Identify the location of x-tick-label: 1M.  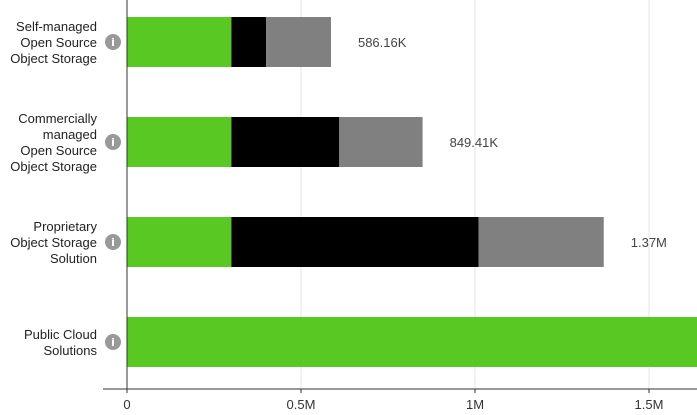
(475, 404).